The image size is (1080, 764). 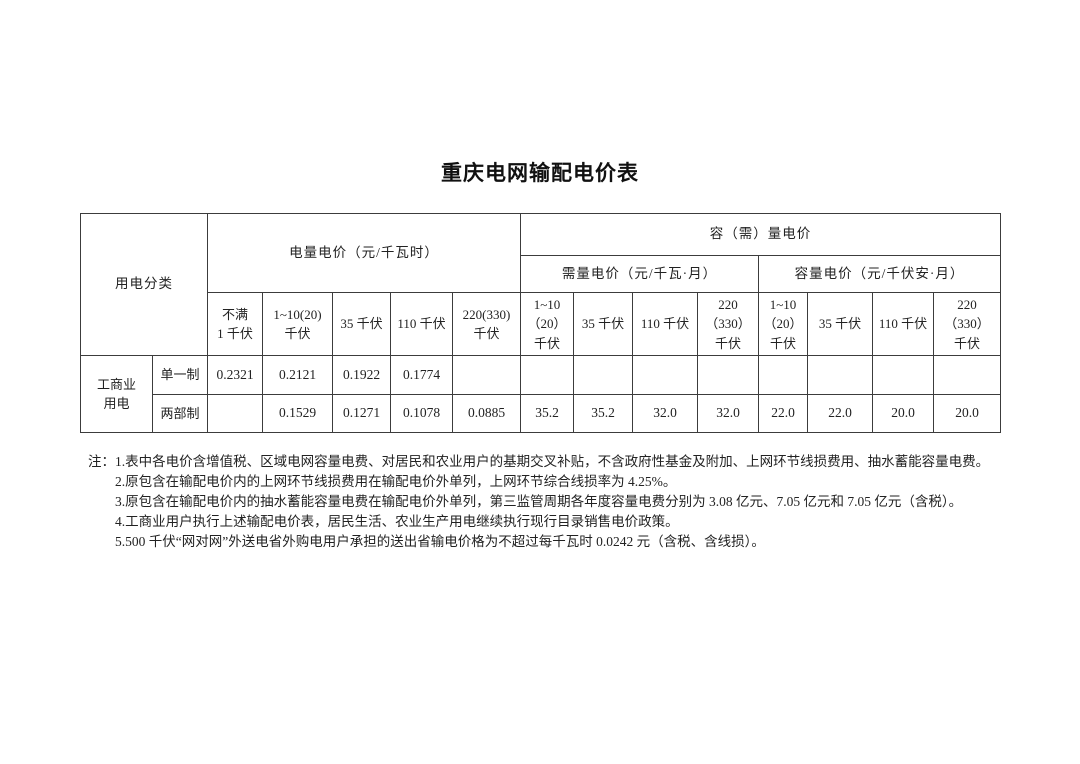 What do you see at coordinates (840, 324) in the screenshot?
I see `voltage-header-capacity-1: 35 千伏` at bounding box center [840, 324].